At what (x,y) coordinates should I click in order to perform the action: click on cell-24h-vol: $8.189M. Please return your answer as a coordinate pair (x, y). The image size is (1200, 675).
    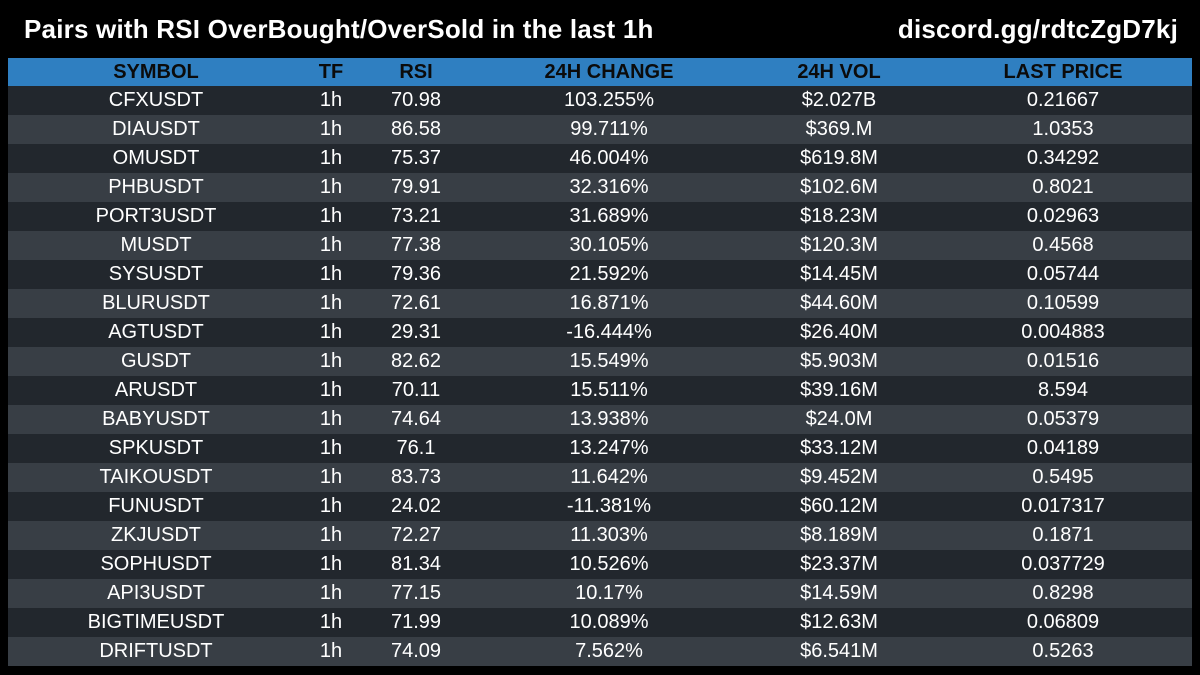
    Looking at the image, I should click on (839, 535).